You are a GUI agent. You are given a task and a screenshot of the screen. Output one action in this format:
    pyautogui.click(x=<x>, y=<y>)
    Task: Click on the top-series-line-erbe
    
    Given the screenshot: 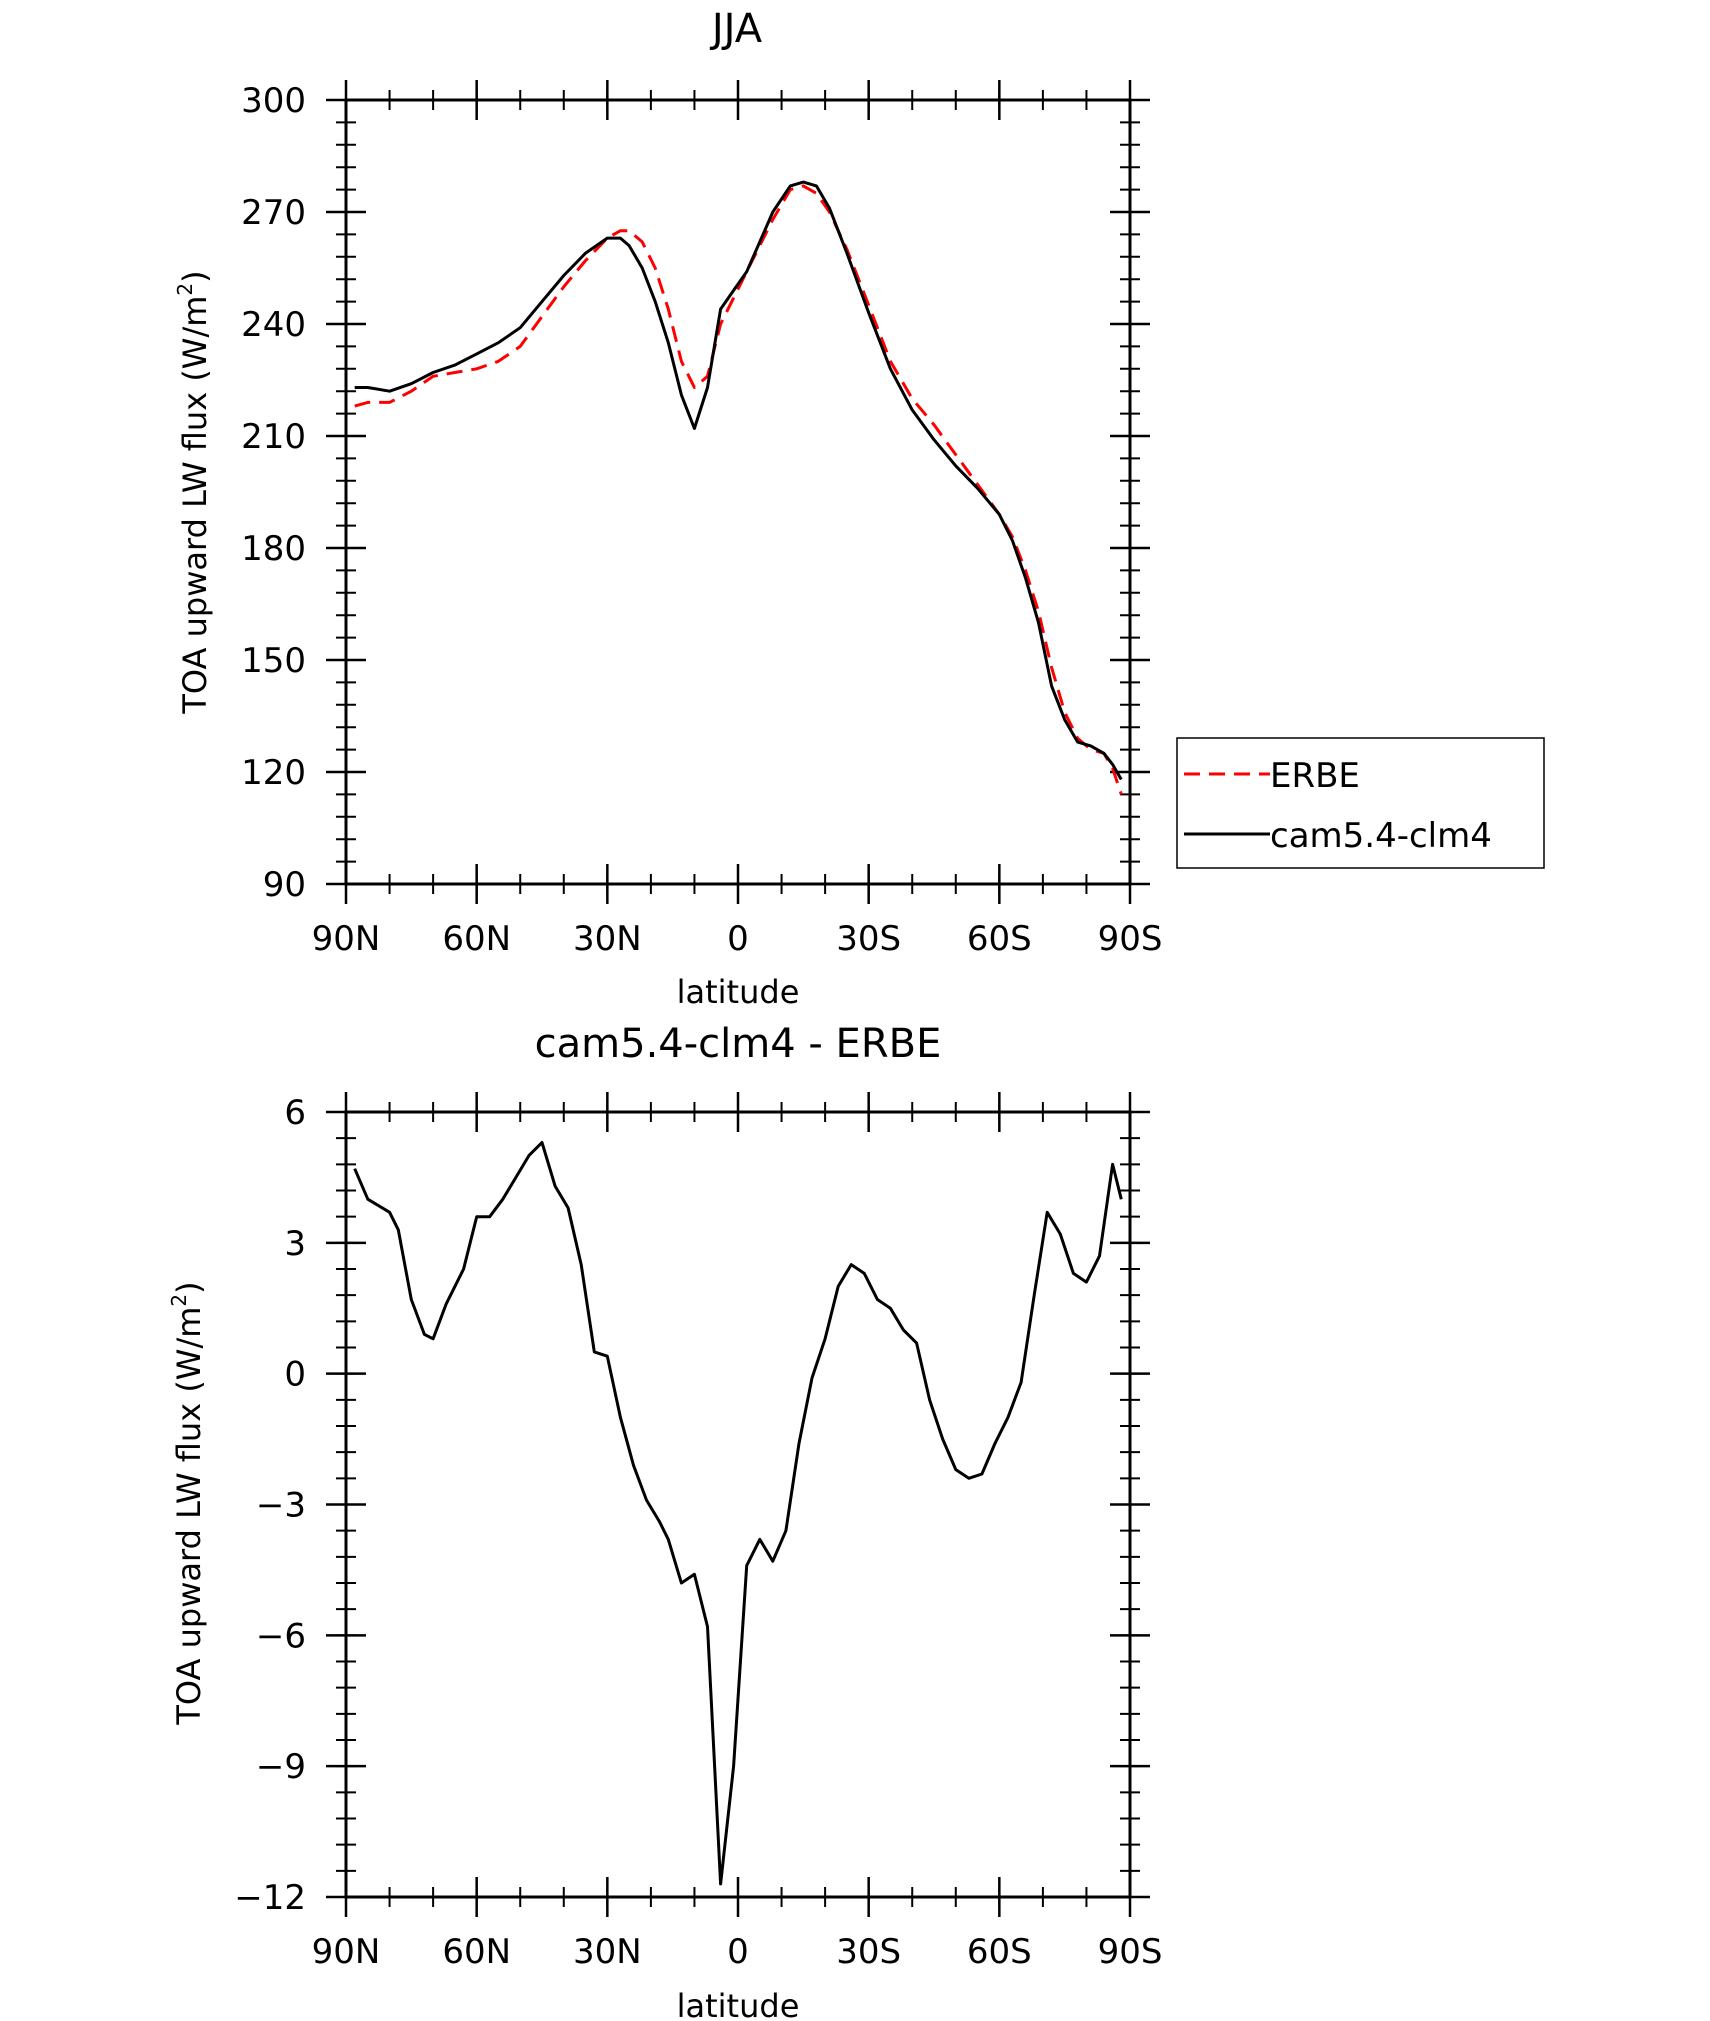 What is the action you would take?
    pyautogui.click(x=738, y=489)
    